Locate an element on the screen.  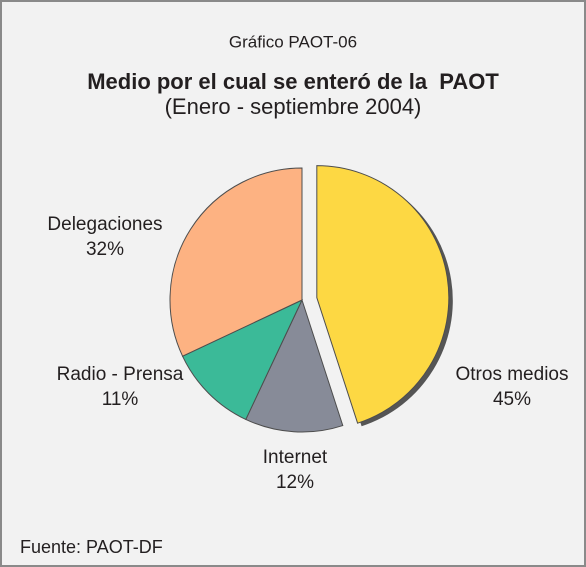
chart-subtitle: (Enero - septiembre 2004) is located at coordinates (293, 106).